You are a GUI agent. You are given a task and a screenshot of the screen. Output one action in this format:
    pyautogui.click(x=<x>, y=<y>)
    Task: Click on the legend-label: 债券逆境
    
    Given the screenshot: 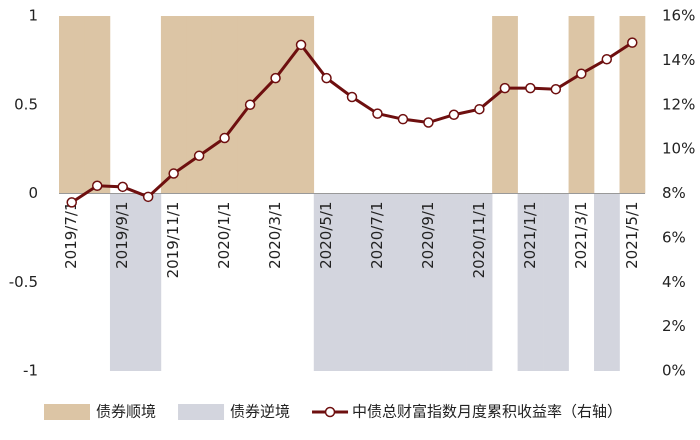 What is the action you would take?
    pyautogui.click(x=260, y=412)
    